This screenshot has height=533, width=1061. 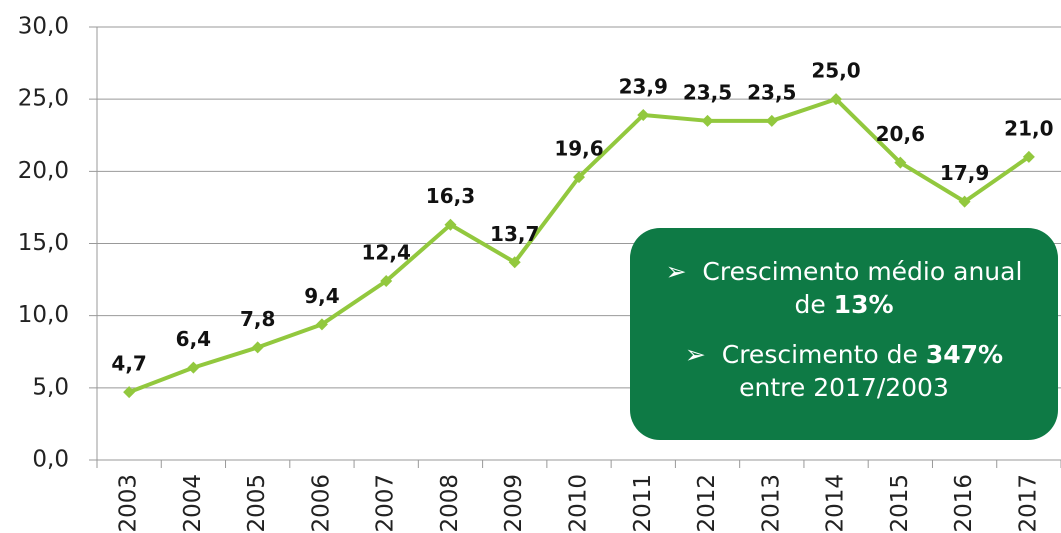 What do you see at coordinates (836, 503) in the screenshot?
I see `x-tick-label: 2014` at bounding box center [836, 503].